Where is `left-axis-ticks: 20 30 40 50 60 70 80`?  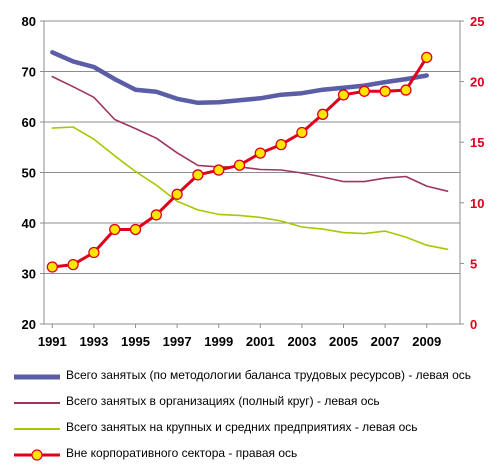 left-axis-ticks: 20 30 40 50 60 70 80 is located at coordinates (33, 173).